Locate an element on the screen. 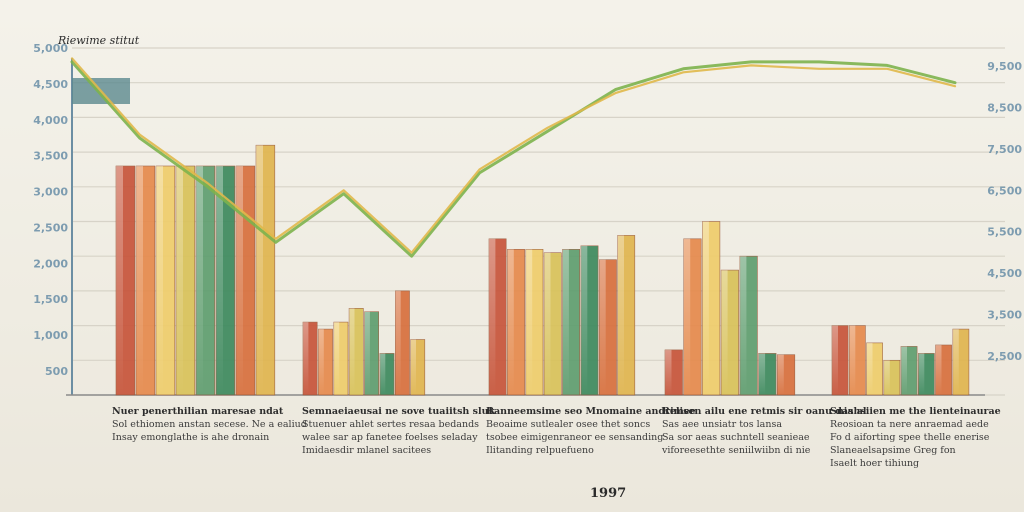  group-caption: Reosioan ta nere anraemad aede is located at coordinates (909, 424).